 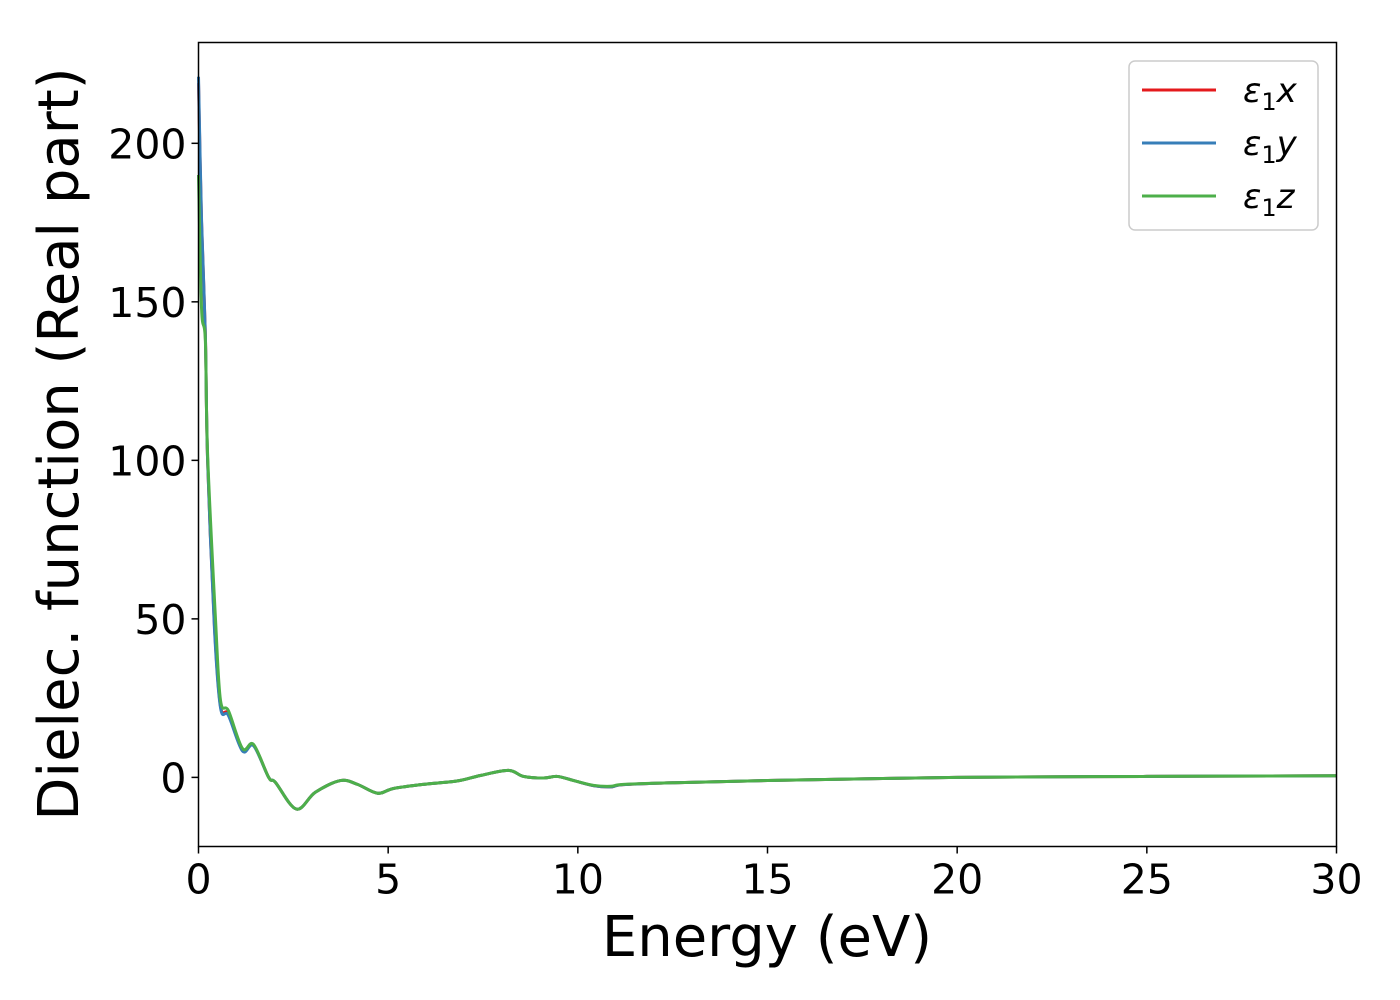 What do you see at coordinates (198, 880) in the screenshot?
I see `x-tick-label: 0` at bounding box center [198, 880].